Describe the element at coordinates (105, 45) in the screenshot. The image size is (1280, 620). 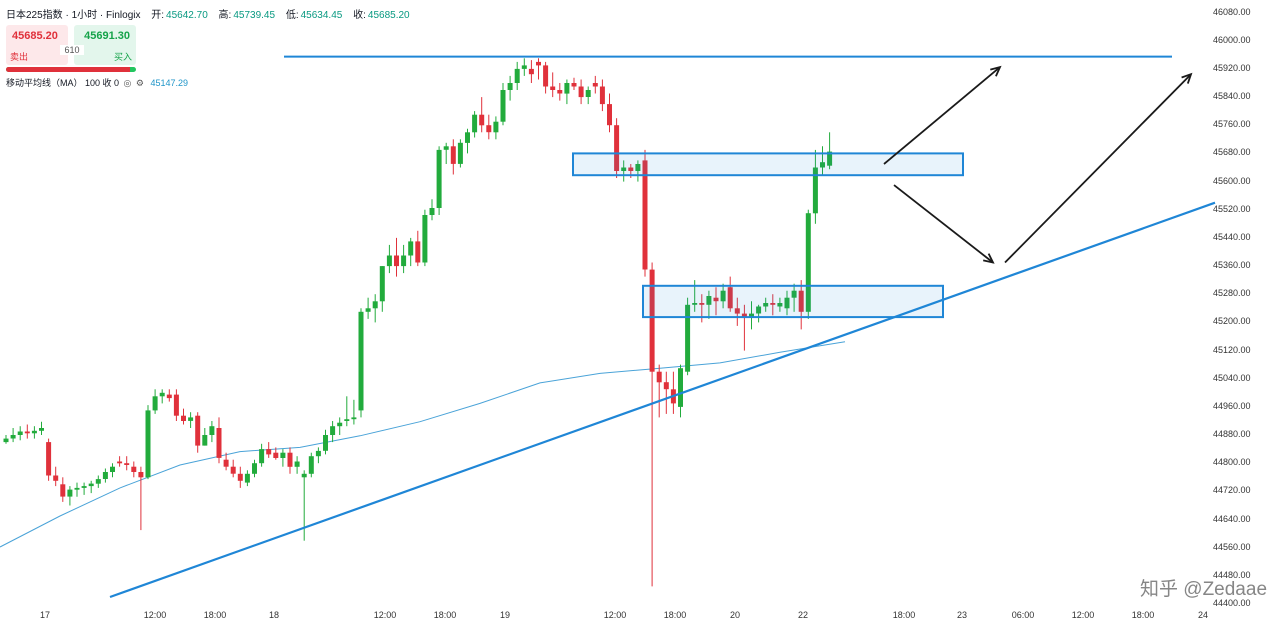
I see `buy-button: 45691.30 买入` at that location.